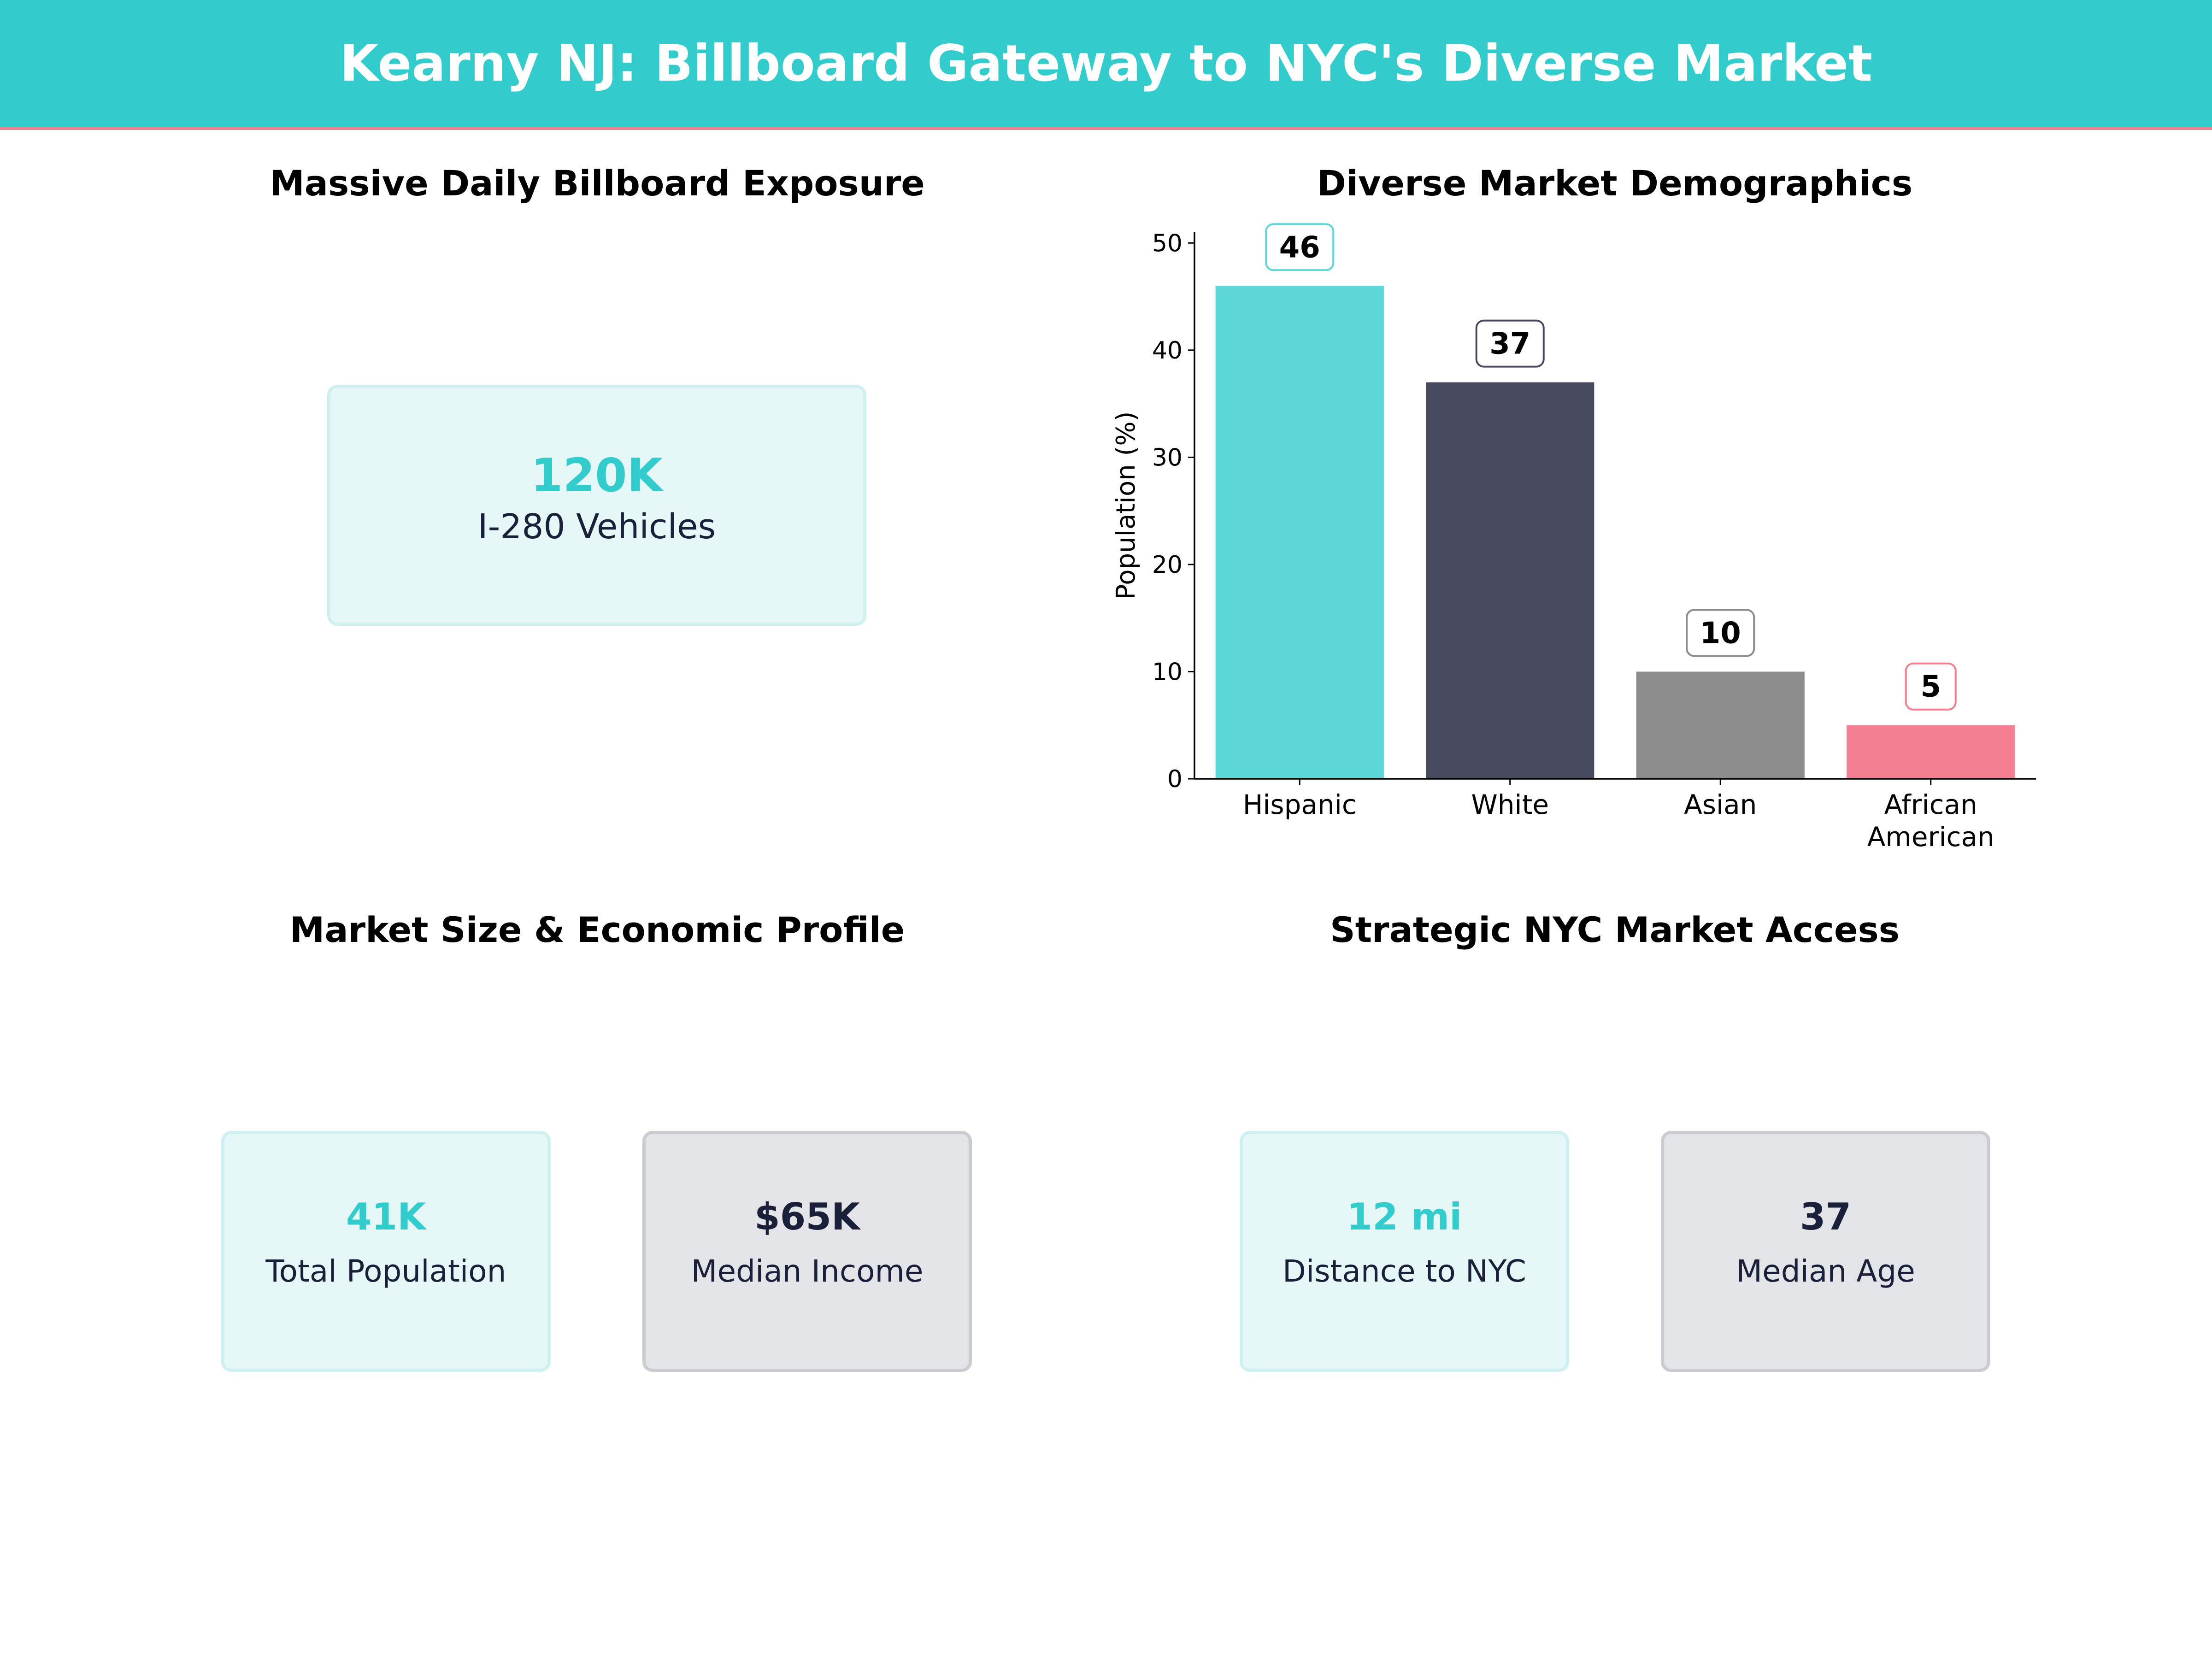 This screenshot has height=1659, width=2212. What do you see at coordinates (596, 475) in the screenshot?
I see `vehicles-value: 120K` at bounding box center [596, 475].